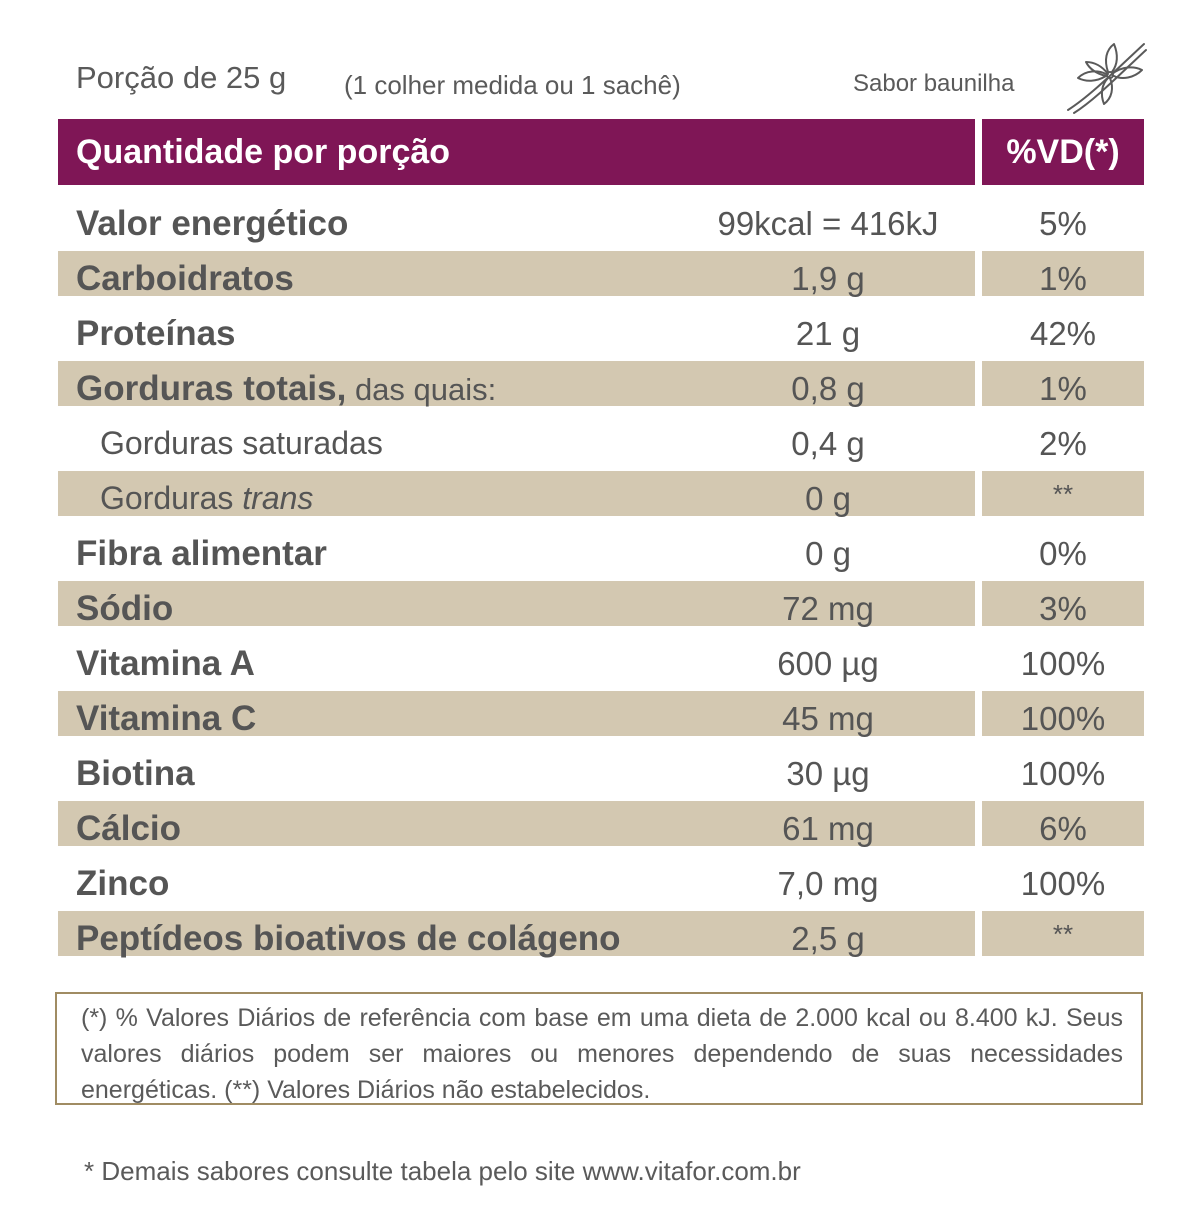  I want to click on row-label-main: Gorduras, so click(171, 498).